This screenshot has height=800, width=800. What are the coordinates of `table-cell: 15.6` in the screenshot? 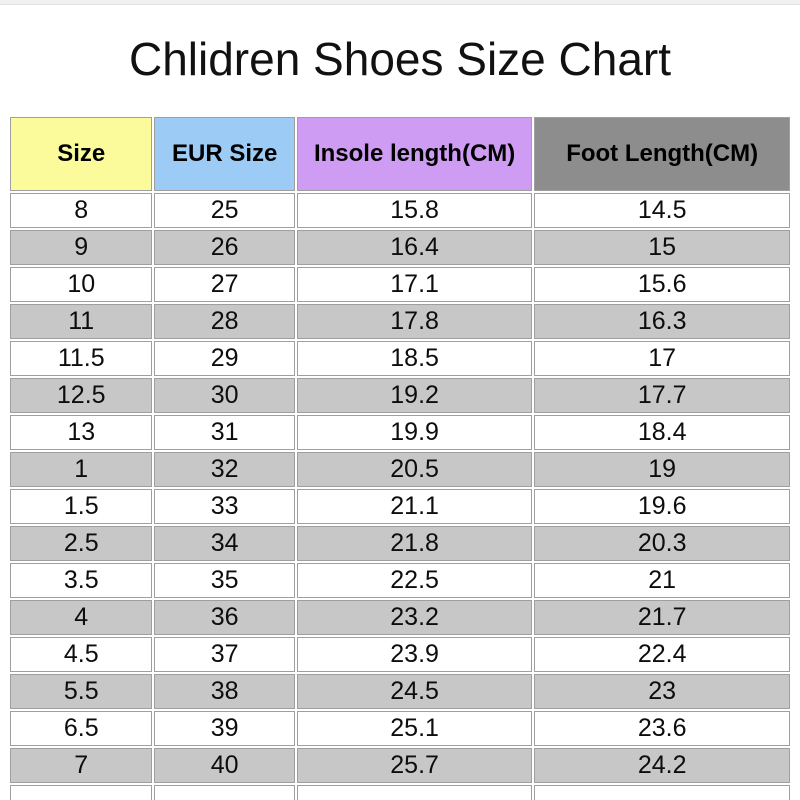 It's located at (662, 285).